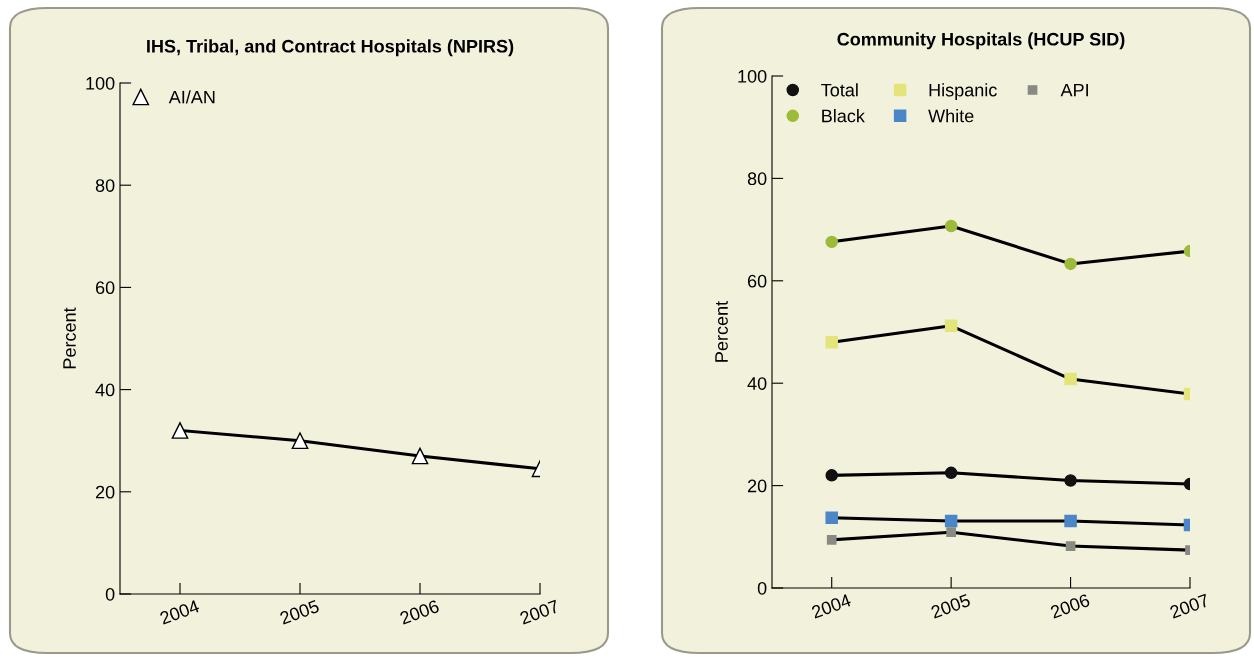 The image size is (1254, 661). What do you see at coordinates (963, 92) in the screenshot?
I see `legend-label: Hispanic` at bounding box center [963, 92].